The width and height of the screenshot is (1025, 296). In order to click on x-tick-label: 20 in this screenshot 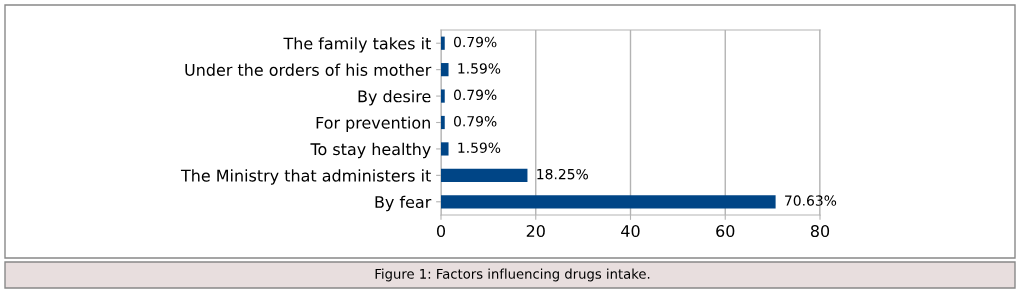, I will do `click(535, 231)`.